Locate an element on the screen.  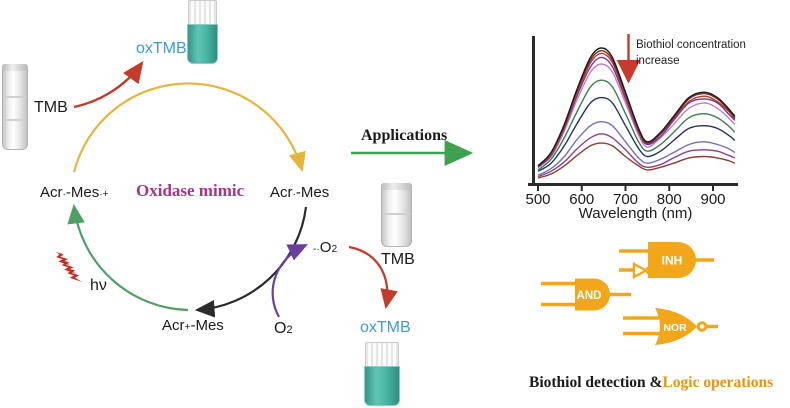
label-superoxide: -·O2 is located at coordinates (325, 247).